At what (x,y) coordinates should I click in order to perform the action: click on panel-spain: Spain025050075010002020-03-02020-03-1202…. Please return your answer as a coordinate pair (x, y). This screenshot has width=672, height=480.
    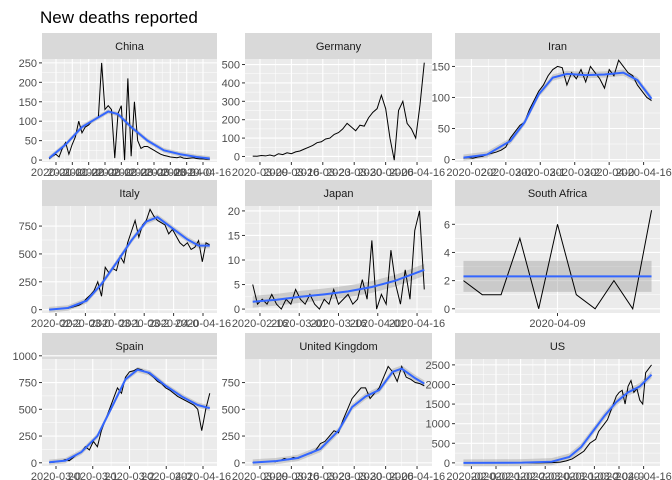
    Looking at the image, I should click on (122, 406).